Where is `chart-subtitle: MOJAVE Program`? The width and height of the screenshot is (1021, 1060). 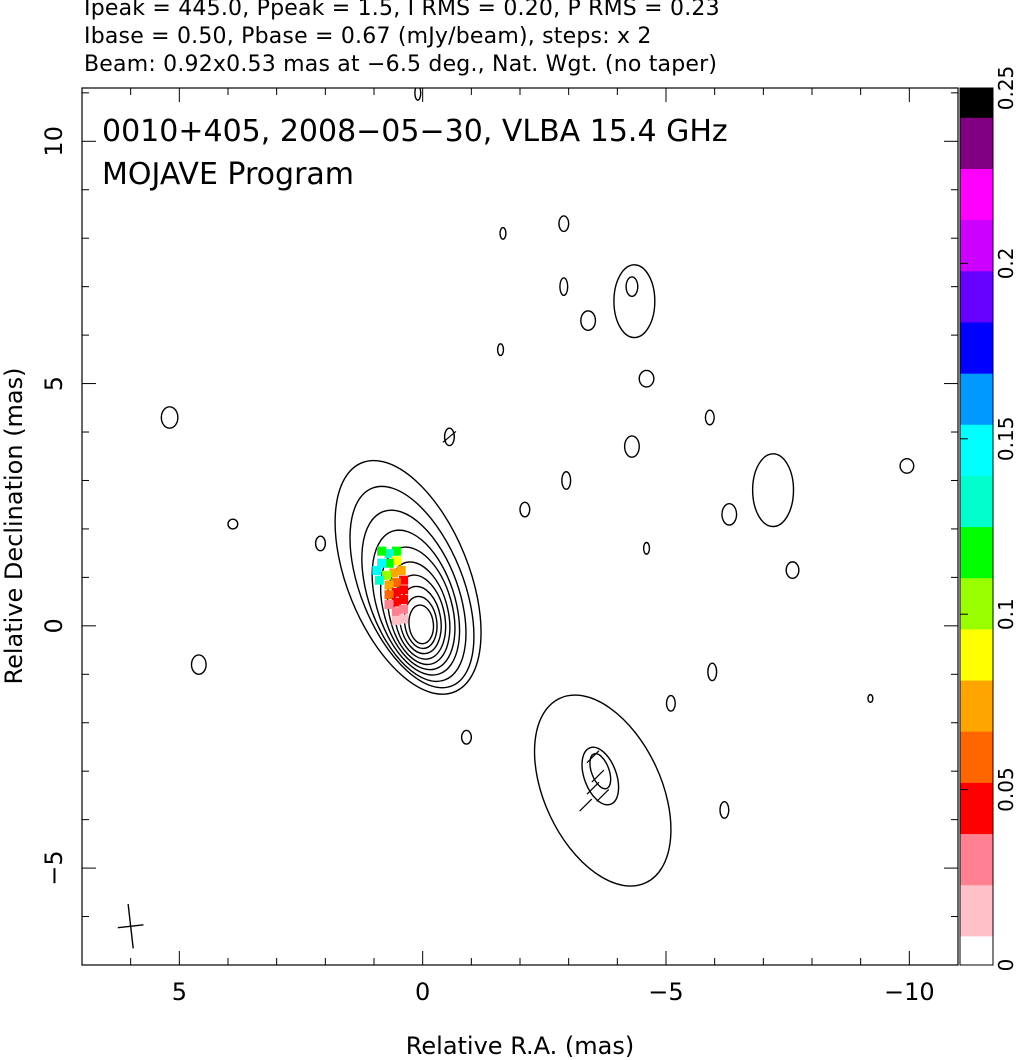
chart-subtitle: MOJAVE Program is located at coordinates (228, 174).